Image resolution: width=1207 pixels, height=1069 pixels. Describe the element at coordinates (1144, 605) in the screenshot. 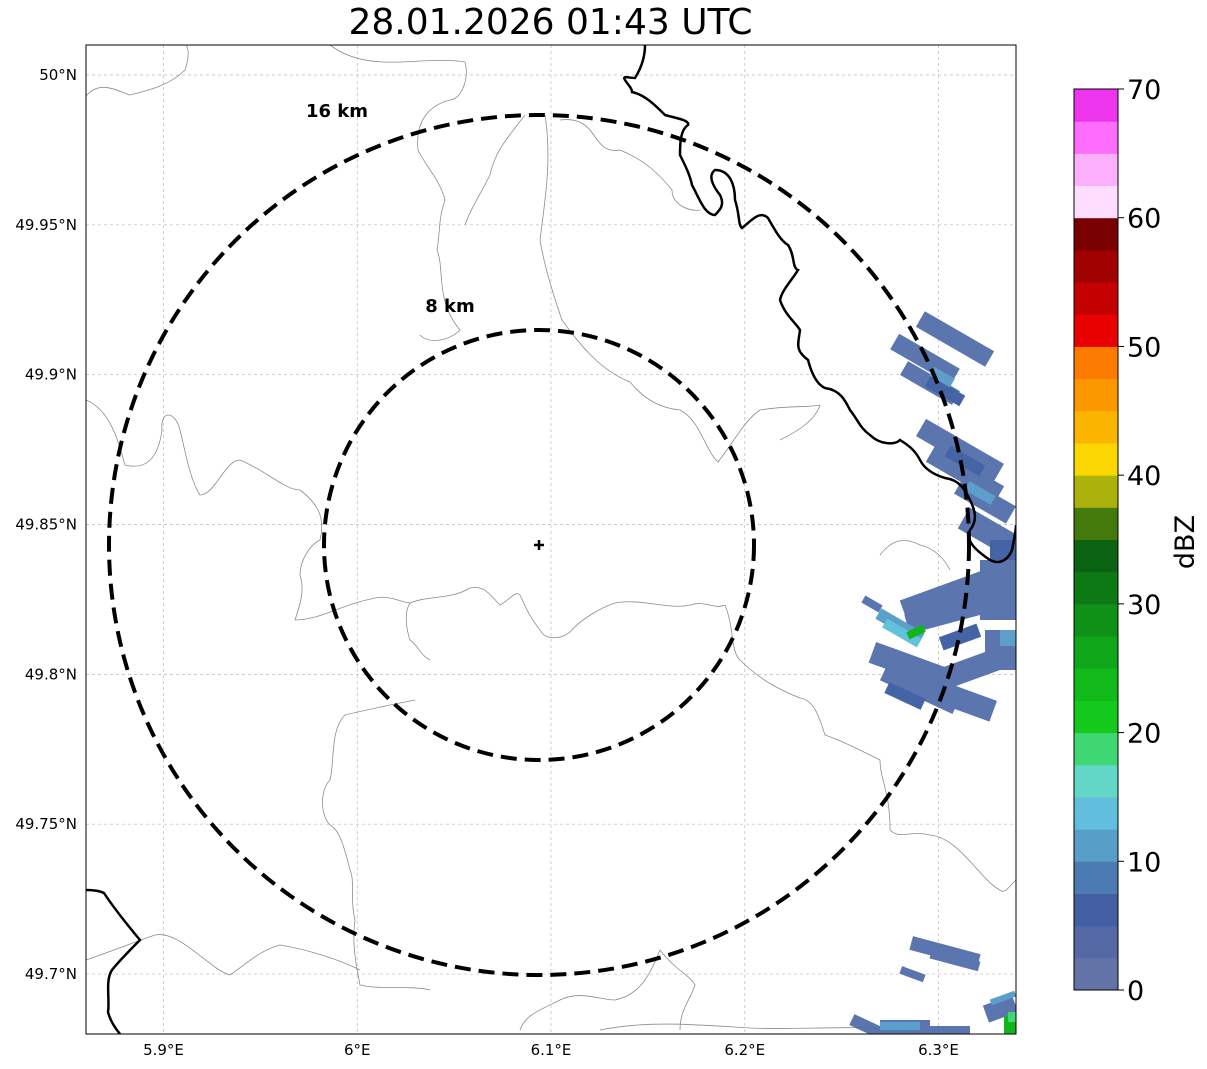

I see `colorbar-tick-label: 30` at that location.